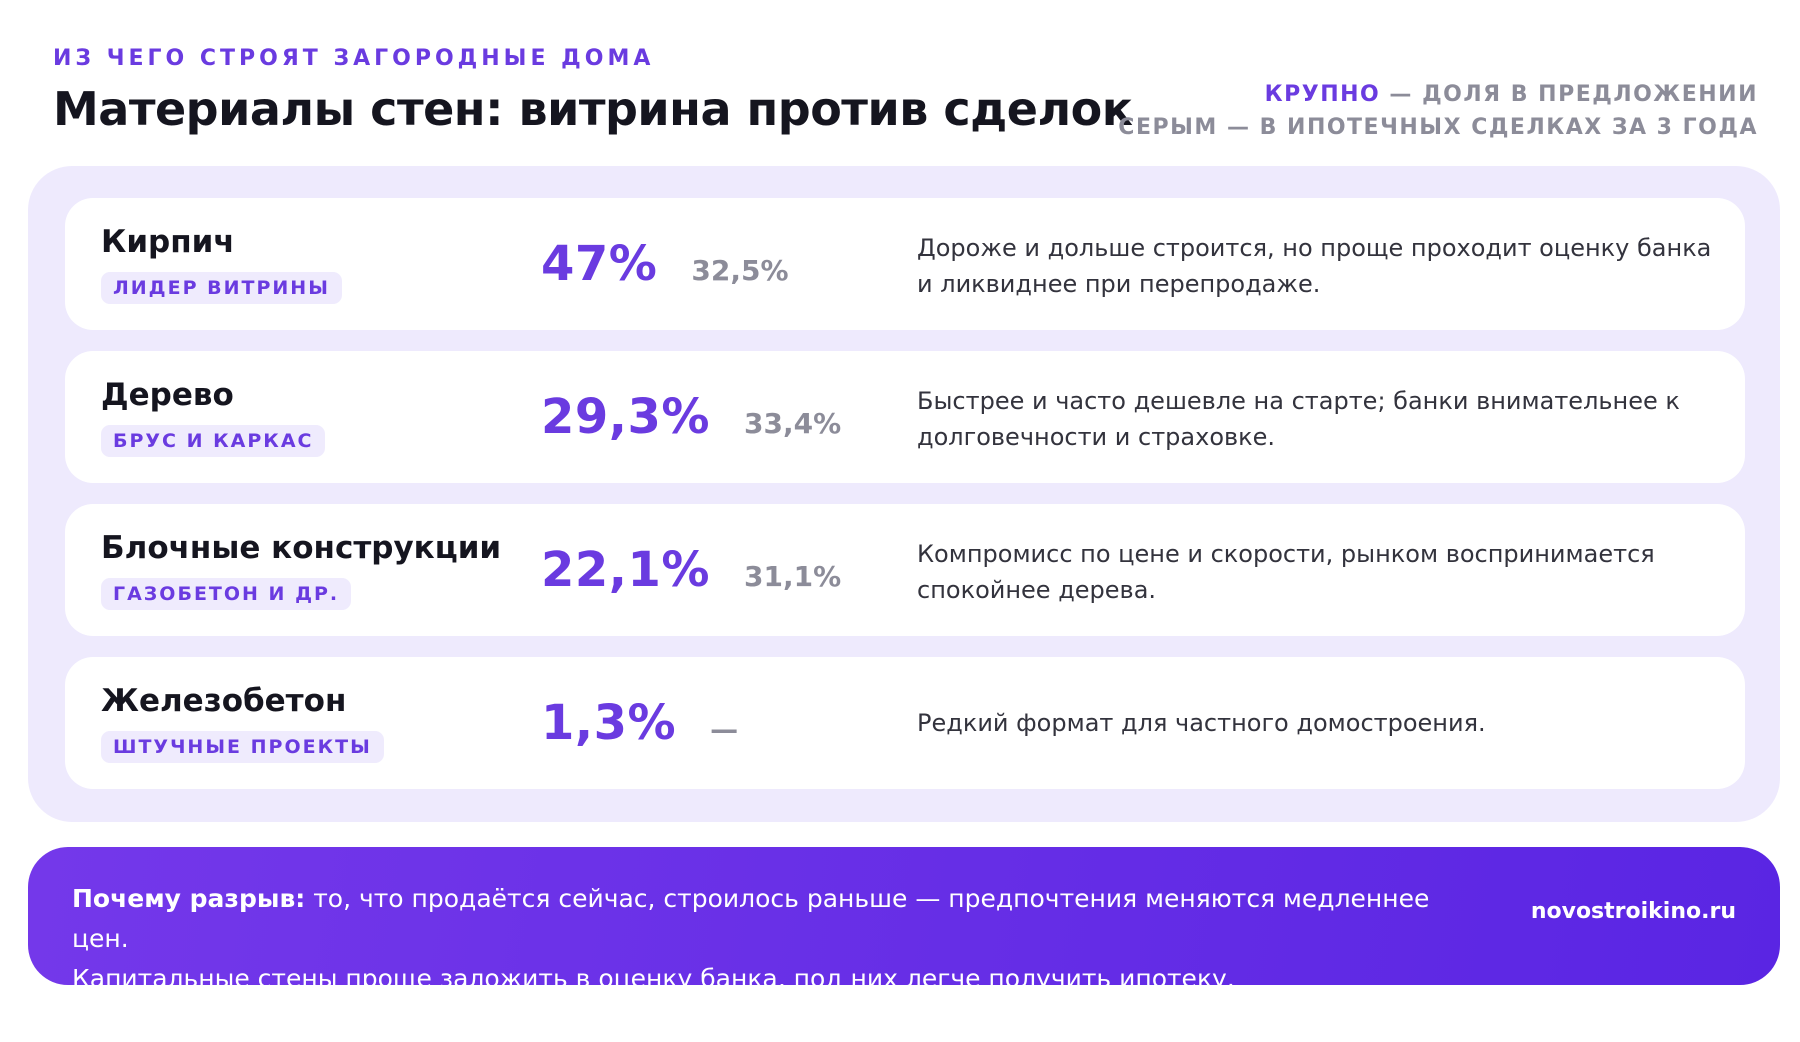  Describe the element at coordinates (354, 58) in the screenshot. I see `eyebrow: ИЗ ЧЕГО СТРОЯТ ЗАГОРОДНЫЕ ДОМА` at that location.